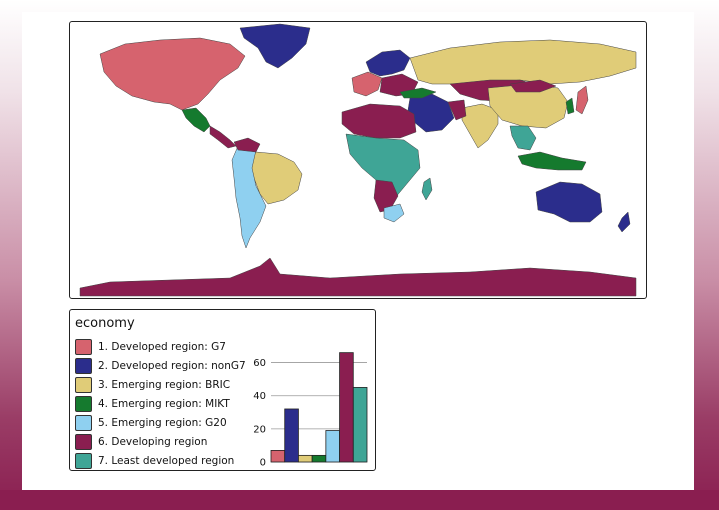 The width and height of the screenshot is (719, 510). Describe the element at coordinates (247, 145) in the screenshot. I see `region-south-america-developing` at that location.